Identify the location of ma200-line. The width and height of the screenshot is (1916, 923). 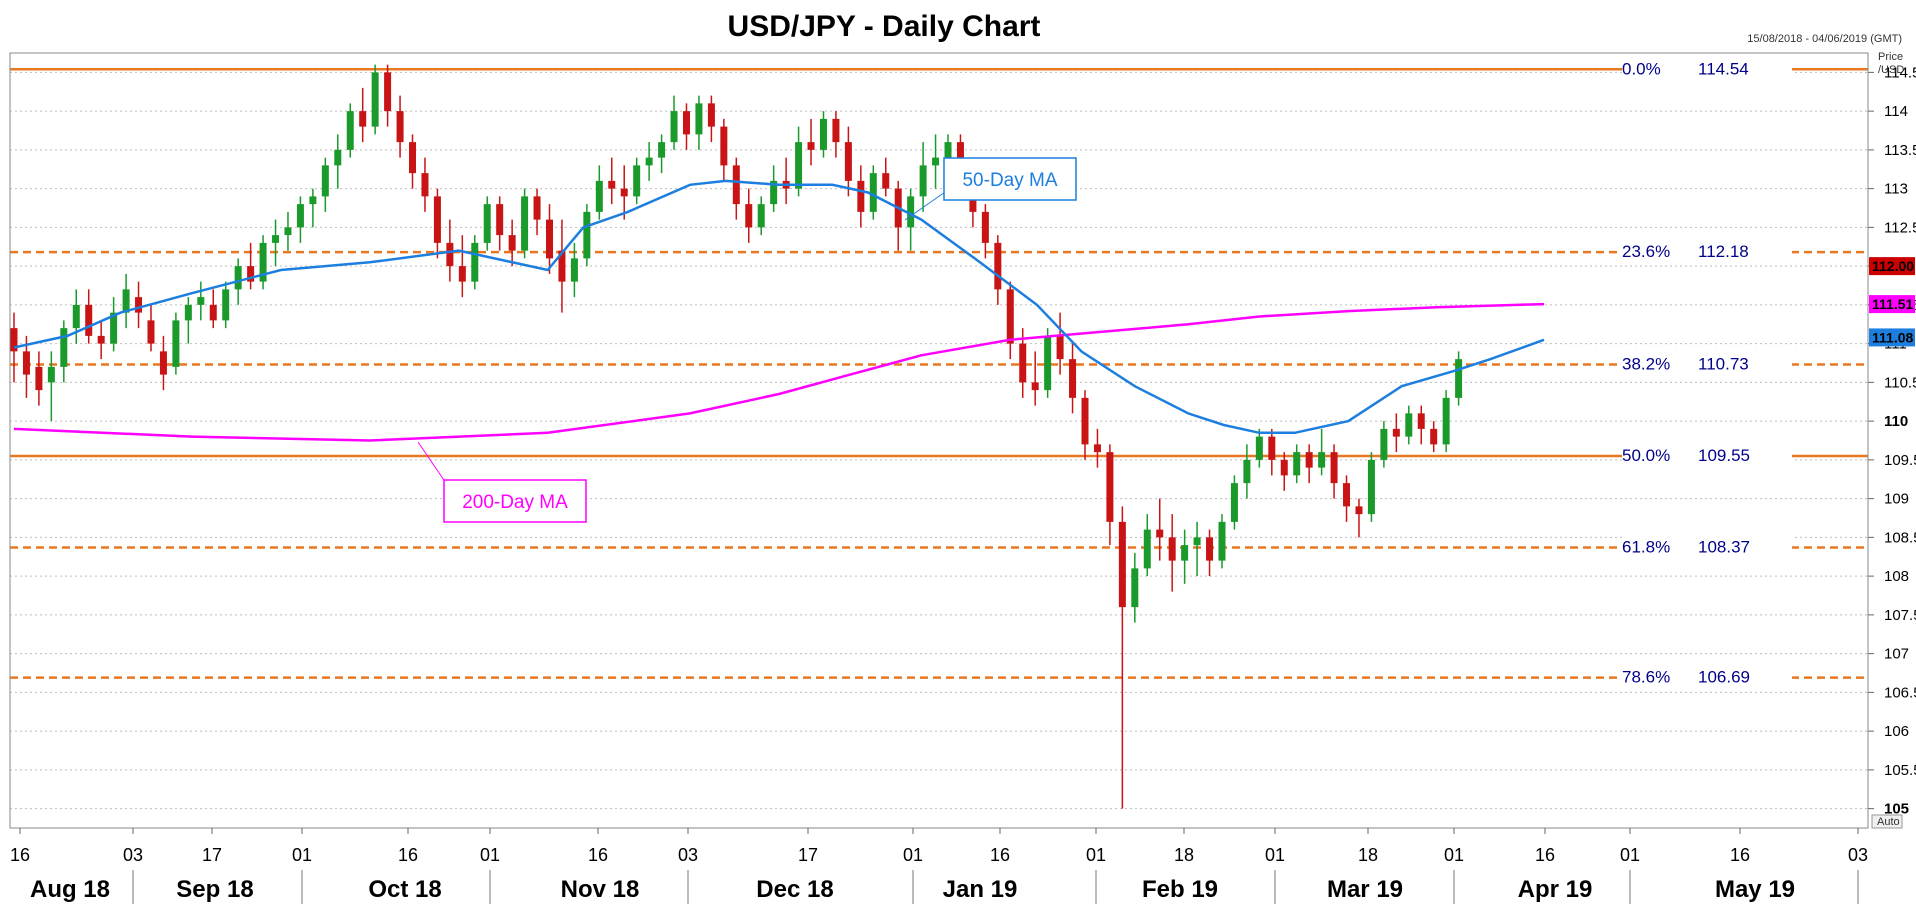
(779, 372).